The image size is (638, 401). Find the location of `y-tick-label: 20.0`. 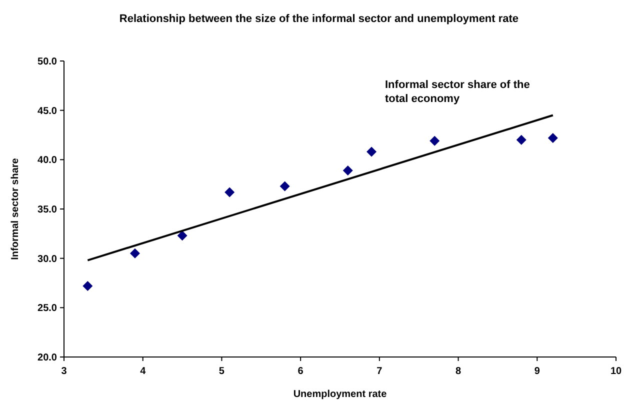

y-tick-label: 20.0 is located at coordinates (48, 358).